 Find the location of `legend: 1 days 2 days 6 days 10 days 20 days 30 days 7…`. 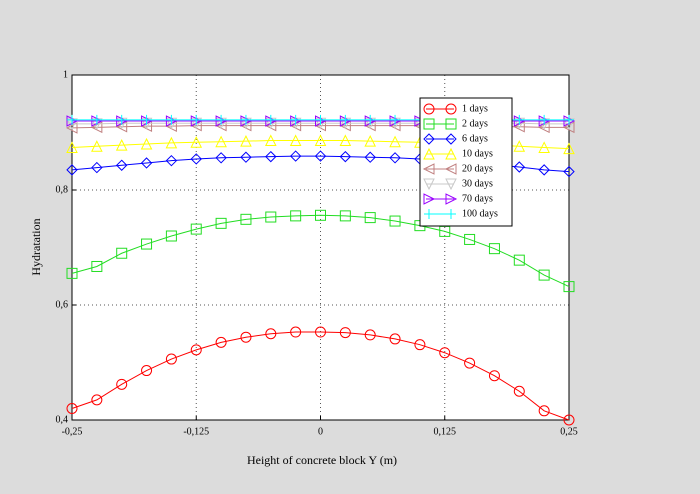

legend: 1 days 2 days 6 days 10 days 20 days 30 days 7… is located at coordinates (466, 162).